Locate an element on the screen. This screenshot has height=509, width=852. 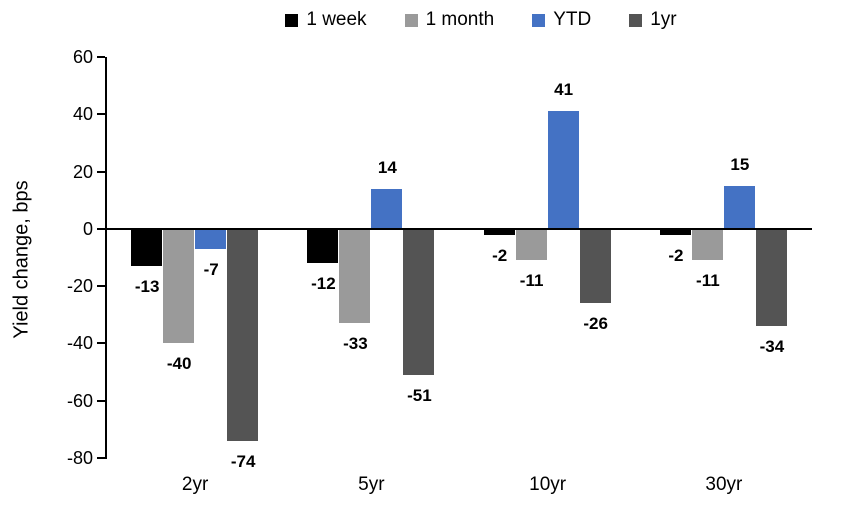
bar-1-month-30yr is located at coordinates (707, 244).